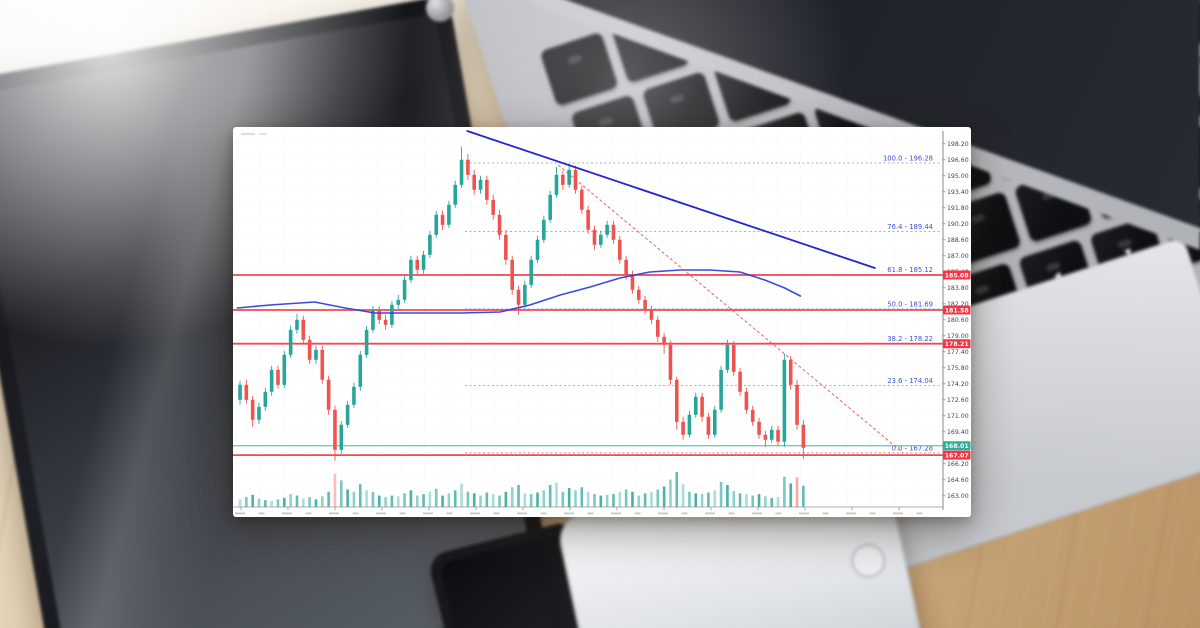  What do you see at coordinates (958, 464) in the screenshot?
I see `price-axis-label: 166.20` at bounding box center [958, 464].